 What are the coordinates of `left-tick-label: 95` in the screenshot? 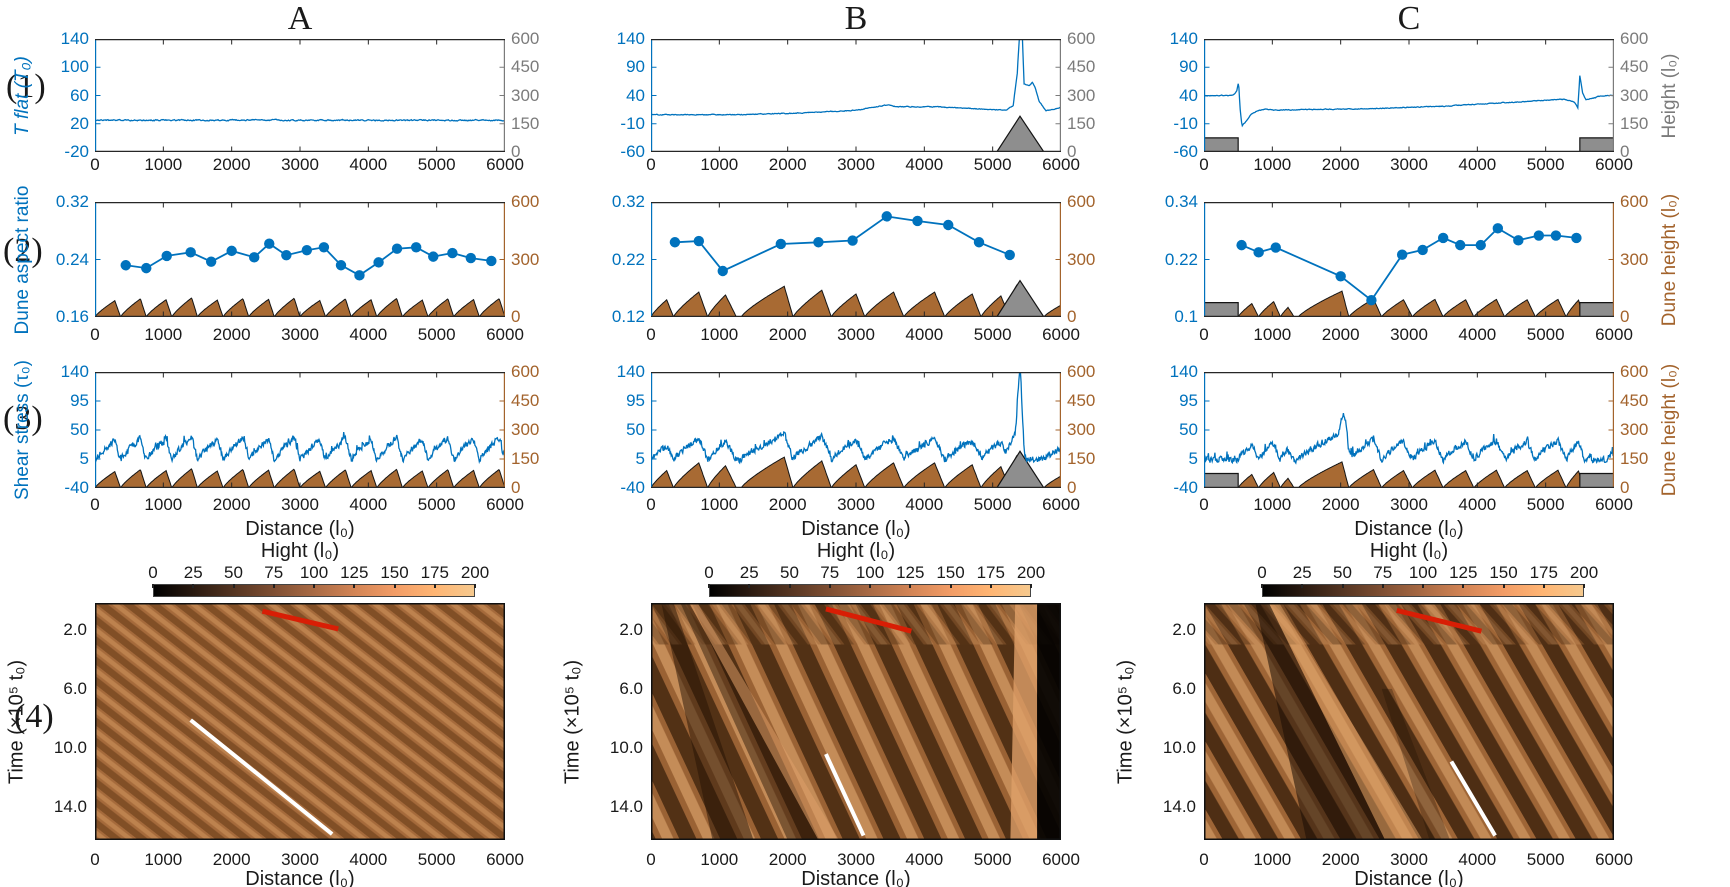 It's located at (79, 400).